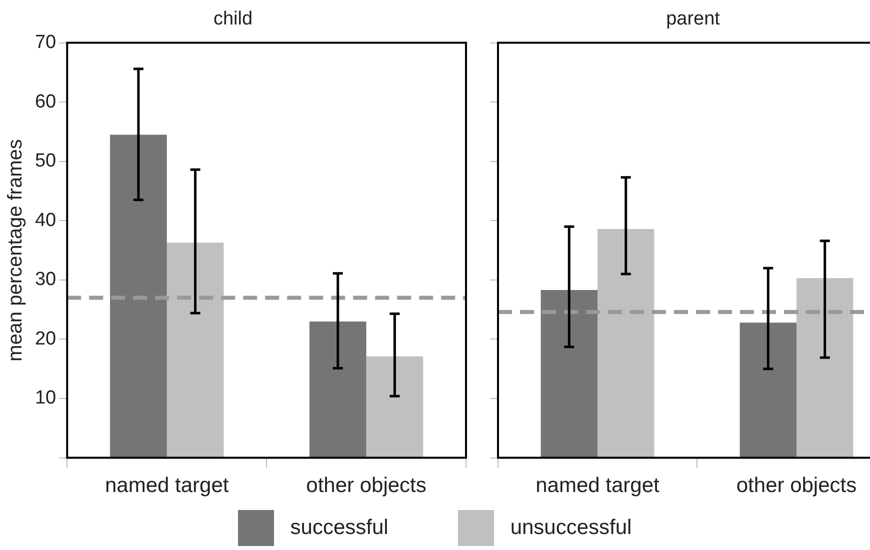  I want to click on y-tick-label: 60, so click(45, 101).